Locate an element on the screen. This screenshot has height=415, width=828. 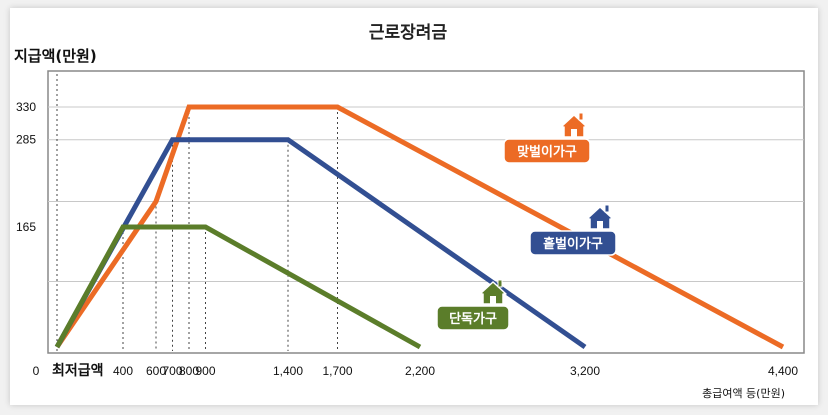
series-name: 맞벌이가구 is located at coordinates (547, 152).